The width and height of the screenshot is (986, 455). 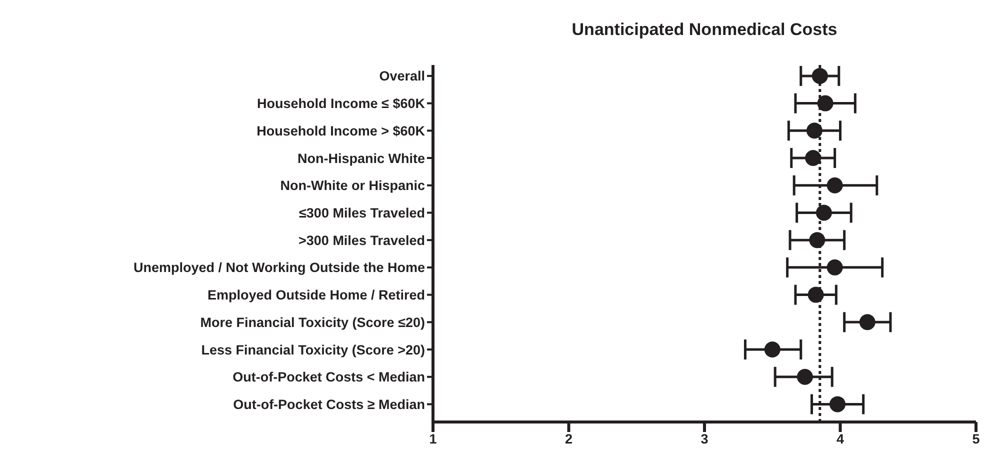 What do you see at coordinates (341, 130) in the screenshot?
I see `y-tick-label: Household Income > $60K` at bounding box center [341, 130].